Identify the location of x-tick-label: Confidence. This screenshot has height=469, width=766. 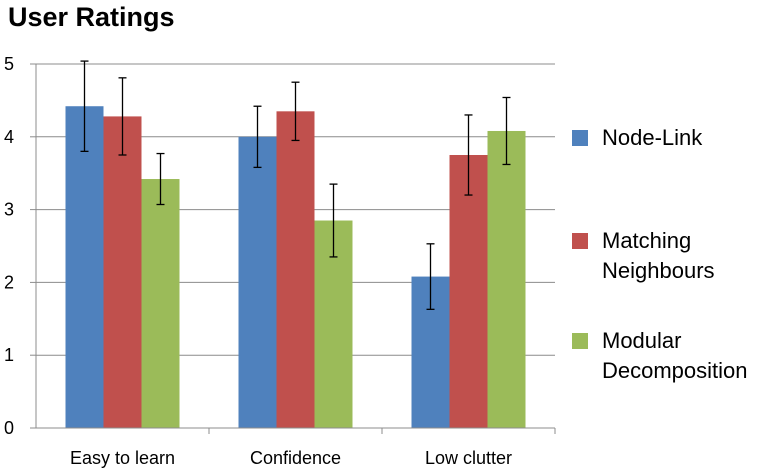
(295, 458).